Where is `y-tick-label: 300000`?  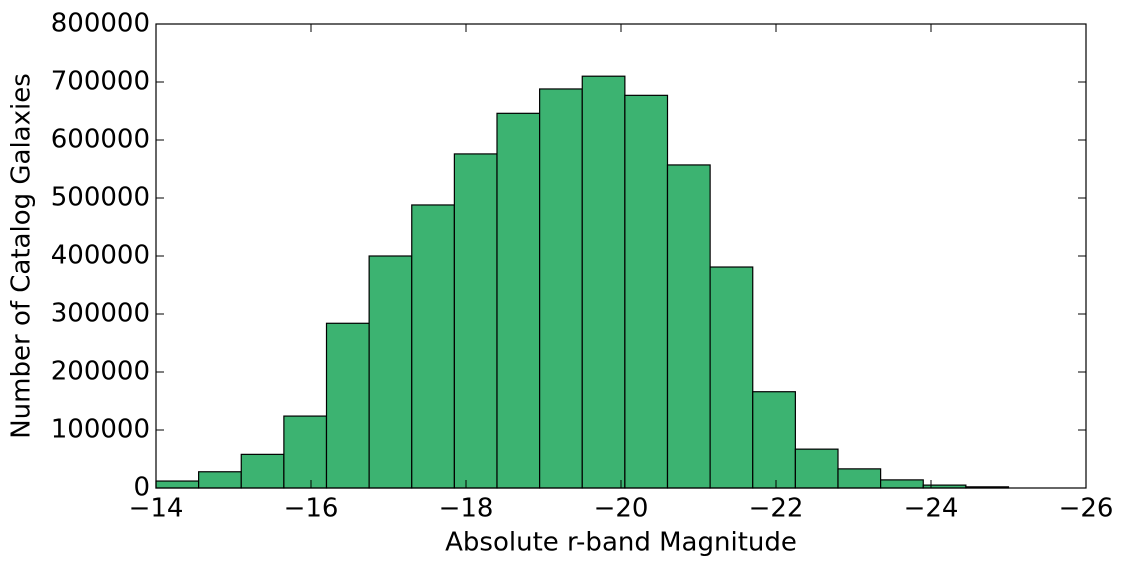
y-tick-label: 300000 is located at coordinates (100, 314).